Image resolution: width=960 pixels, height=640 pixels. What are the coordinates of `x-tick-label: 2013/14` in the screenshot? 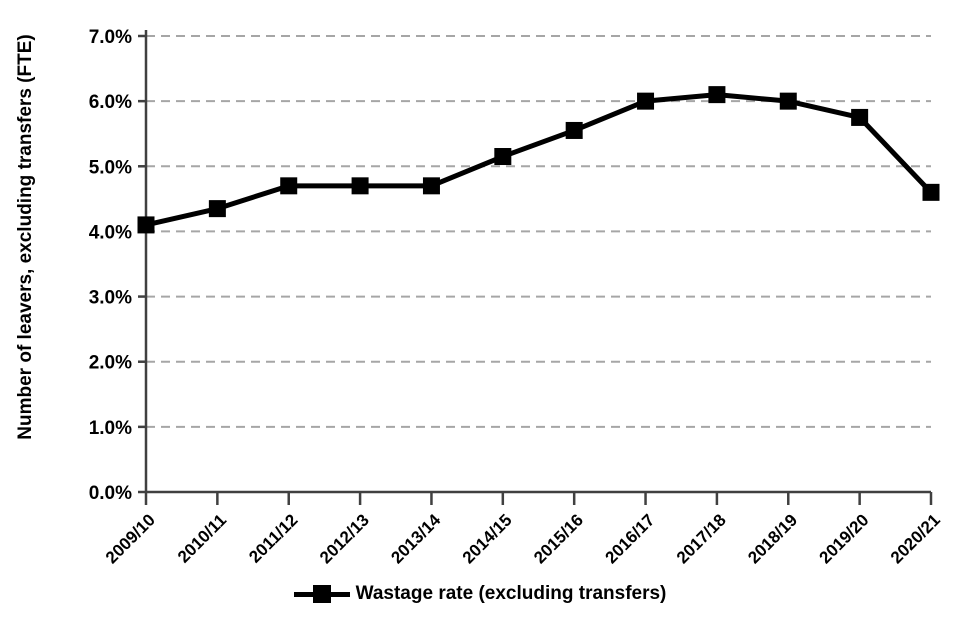 It's located at (415, 538).